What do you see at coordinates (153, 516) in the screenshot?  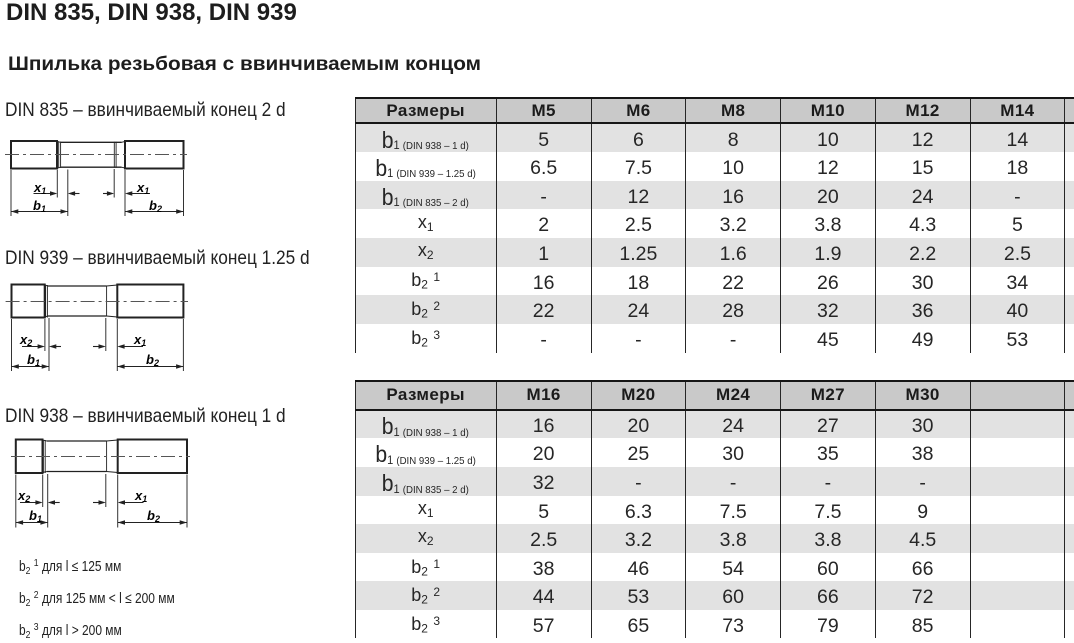 I see `svg-text: b2` at bounding box center [153, 516].